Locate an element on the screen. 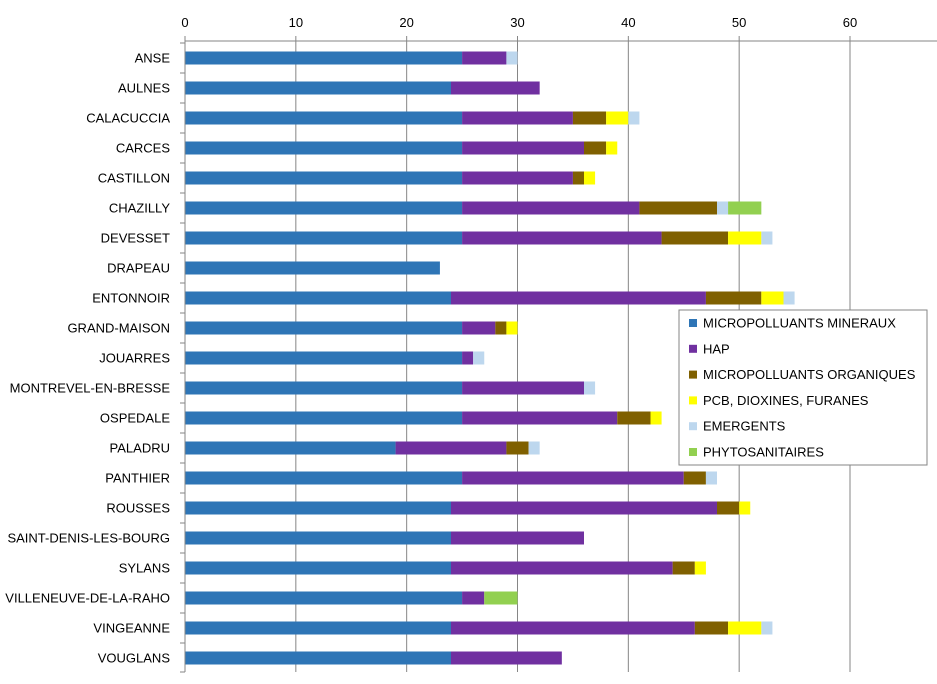 The height and width of the screenshot is (684, 937). legend-entry: HAP is located at coordinates (716, 348).